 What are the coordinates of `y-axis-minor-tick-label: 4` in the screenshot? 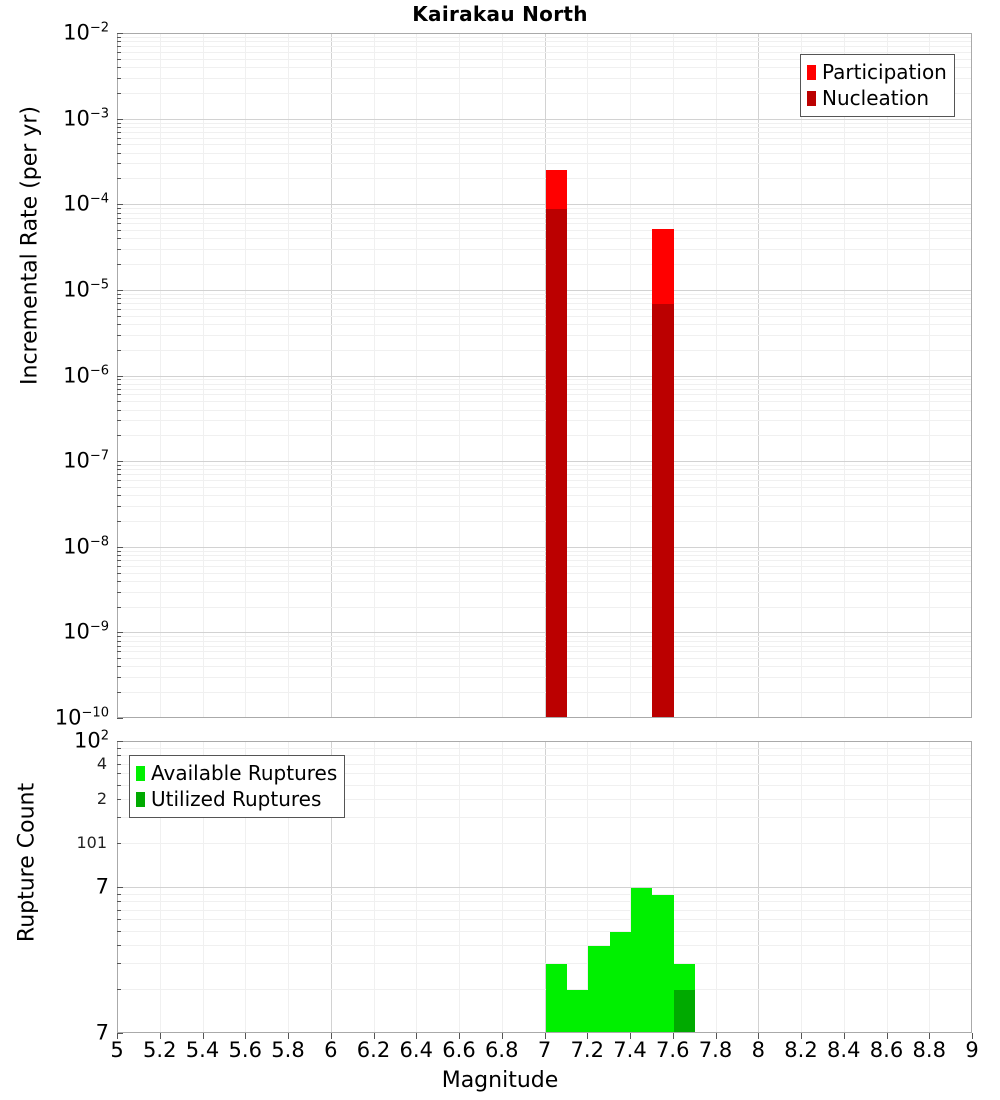 It's located at (101, 763).